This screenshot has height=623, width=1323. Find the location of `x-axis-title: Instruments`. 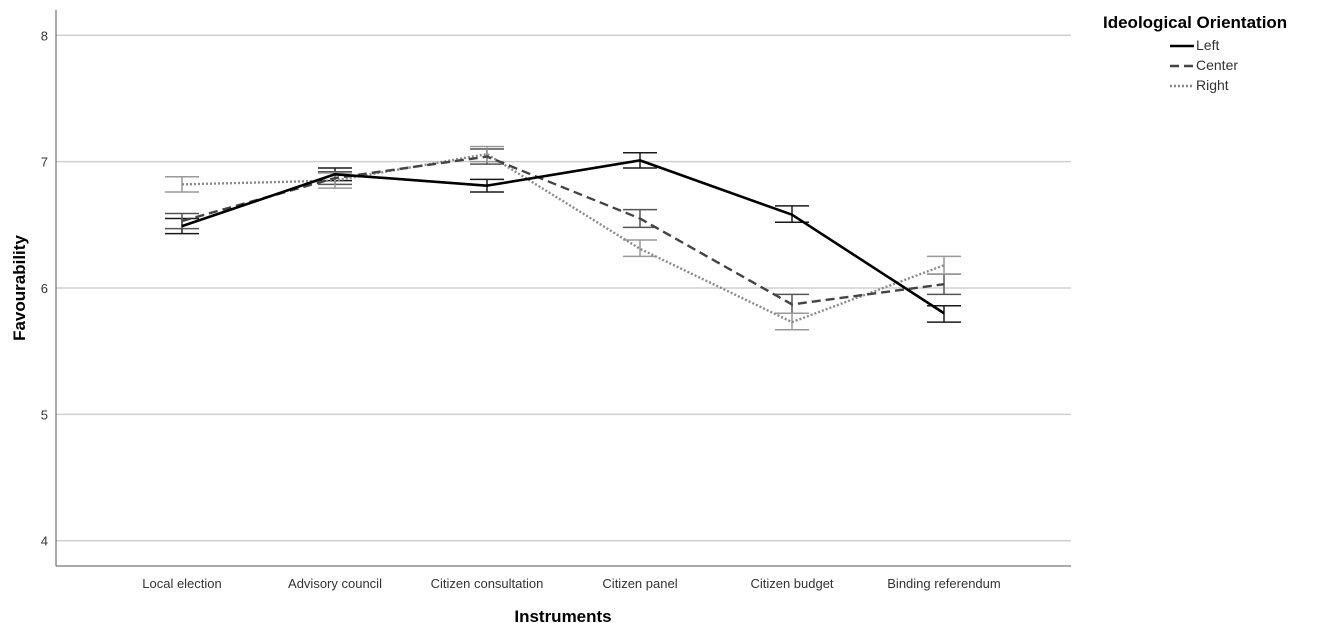

x-axis-title: Instruments is located at coordinates (562, 615).